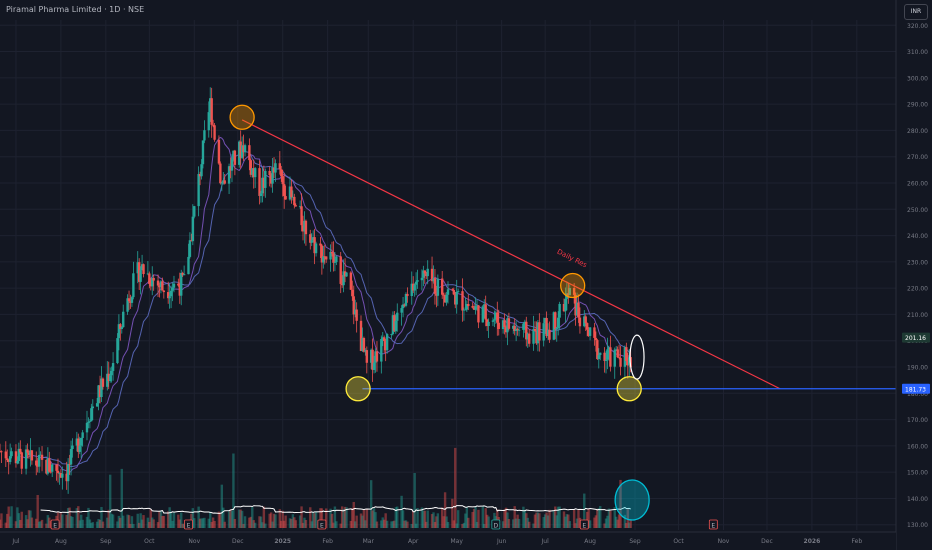 This screenshot has width=932, height=550. I want to click on price-tick-label: 220.00, so click(917, 289).